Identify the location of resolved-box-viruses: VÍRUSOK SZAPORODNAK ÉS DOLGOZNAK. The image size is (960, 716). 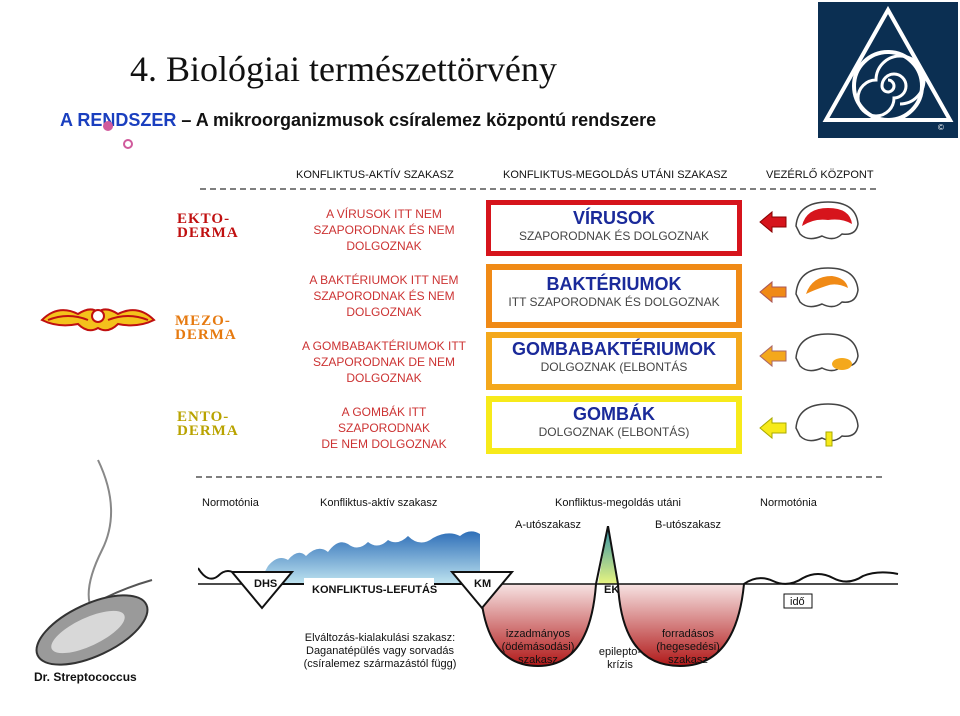
(614, 228).